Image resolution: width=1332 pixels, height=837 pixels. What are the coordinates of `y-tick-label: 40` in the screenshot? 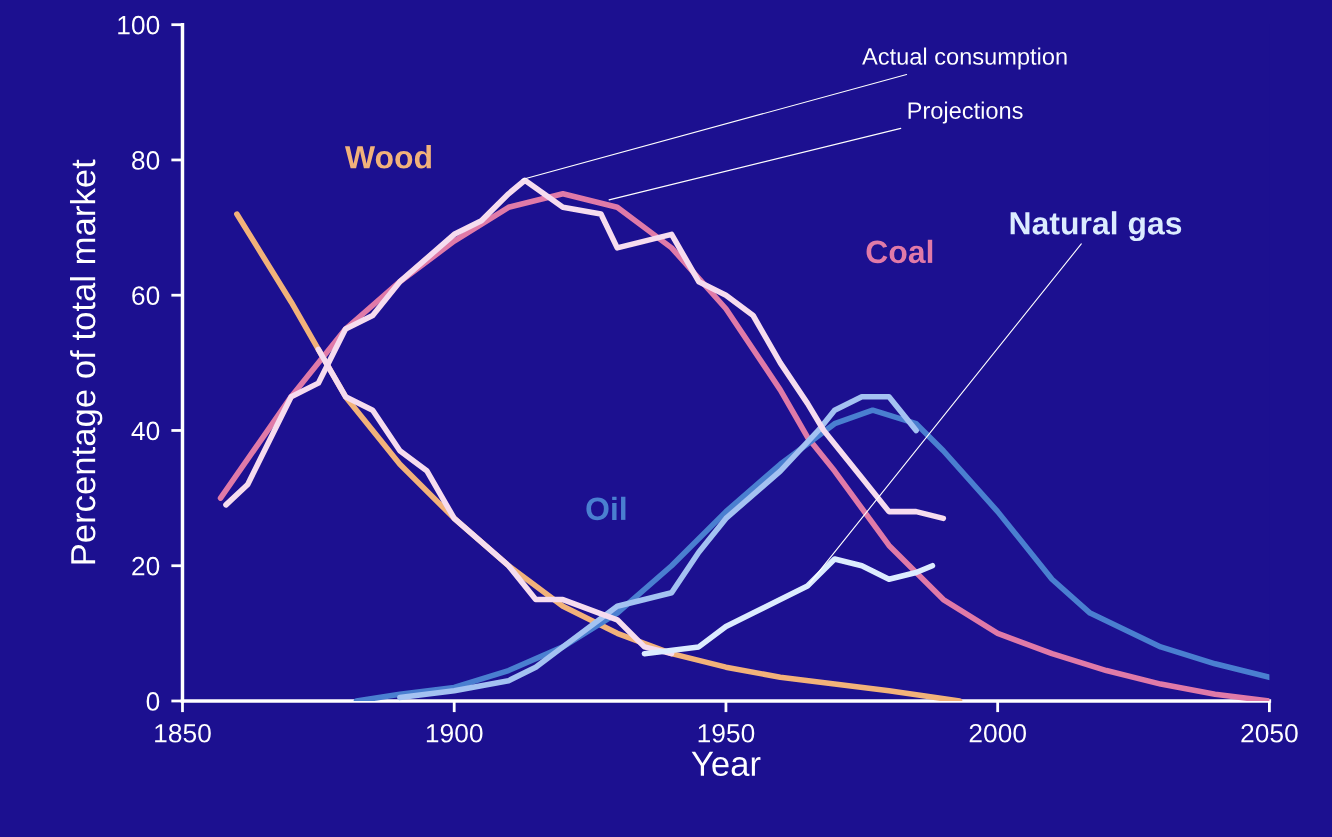 It's located at (145, 431).